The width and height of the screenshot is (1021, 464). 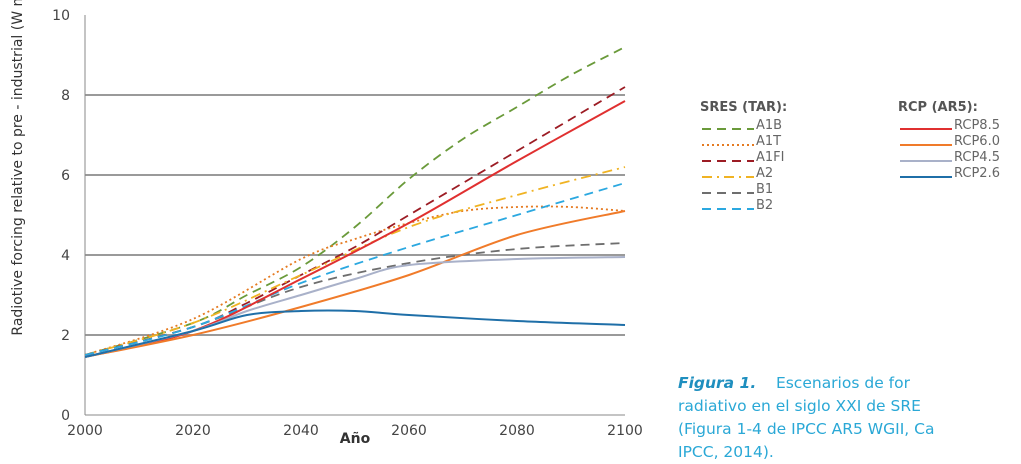 I want to click on legend-item-a2: A2, so click(x=743, y=173).